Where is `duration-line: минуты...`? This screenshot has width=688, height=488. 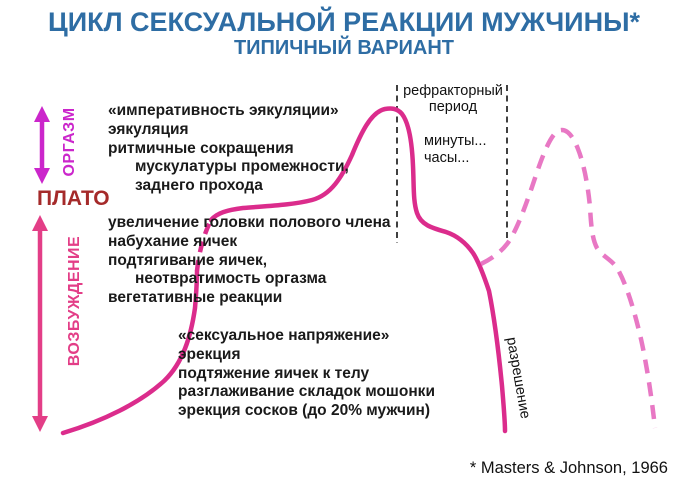 duration-line: минуты... is located at coordinates (455, 141).